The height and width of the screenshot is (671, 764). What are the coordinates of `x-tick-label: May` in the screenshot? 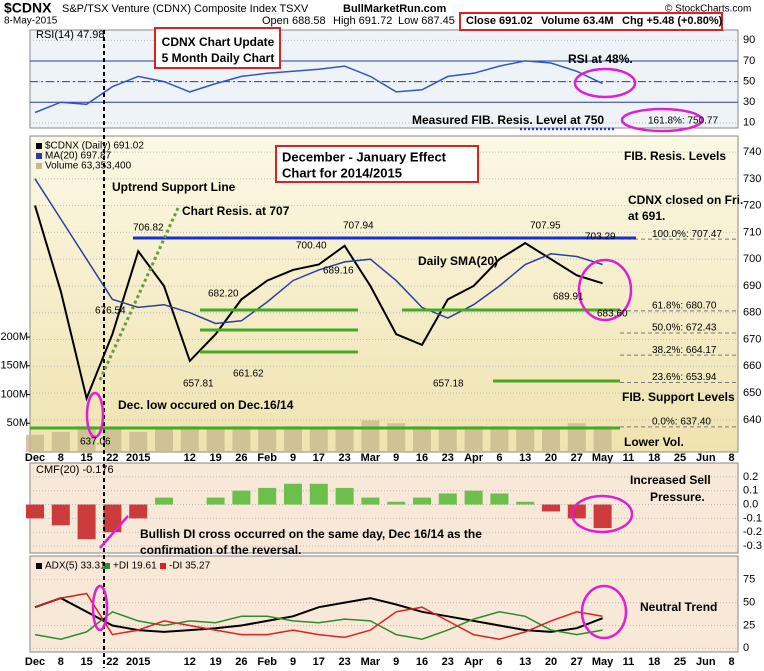 It's located at (603, 458).